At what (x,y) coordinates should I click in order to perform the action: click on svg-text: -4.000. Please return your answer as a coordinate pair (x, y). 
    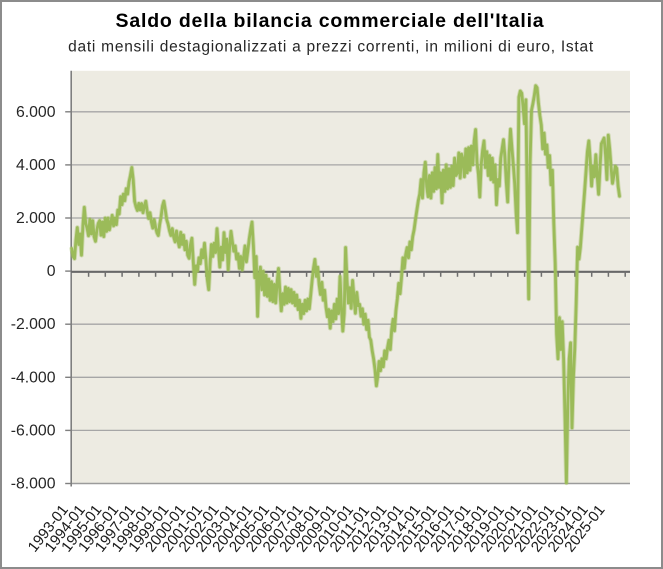
    Looking at the image, I should click on (33, 377).